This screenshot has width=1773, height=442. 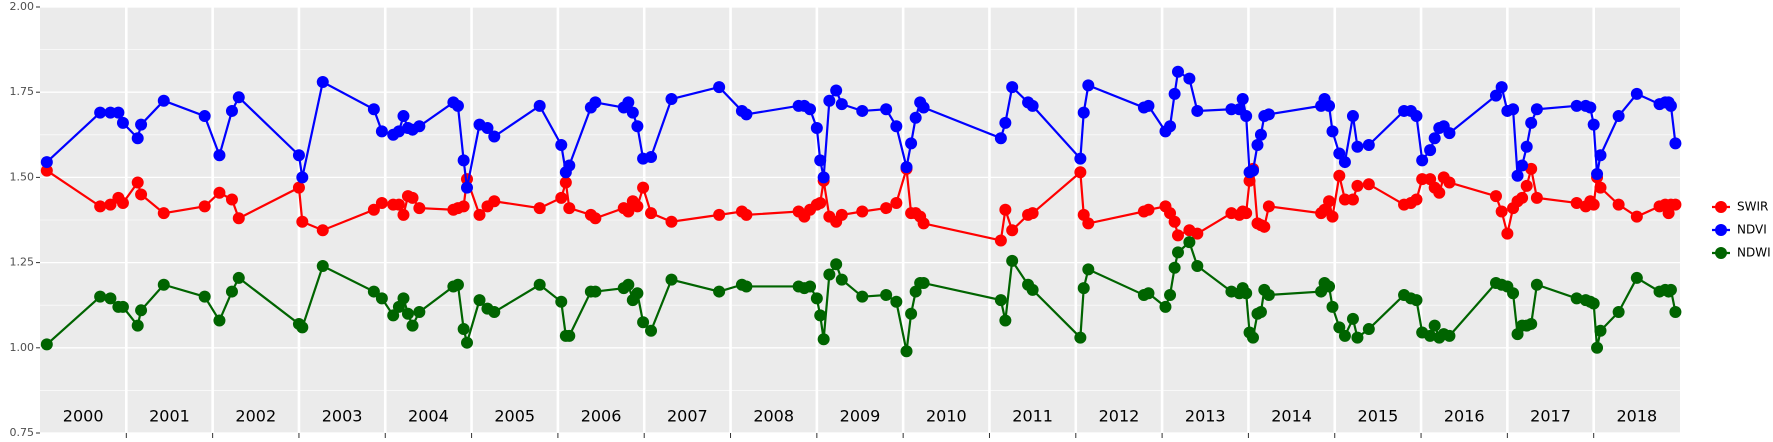 I want to click on year-label: 2003, so click(x=342, y=416).